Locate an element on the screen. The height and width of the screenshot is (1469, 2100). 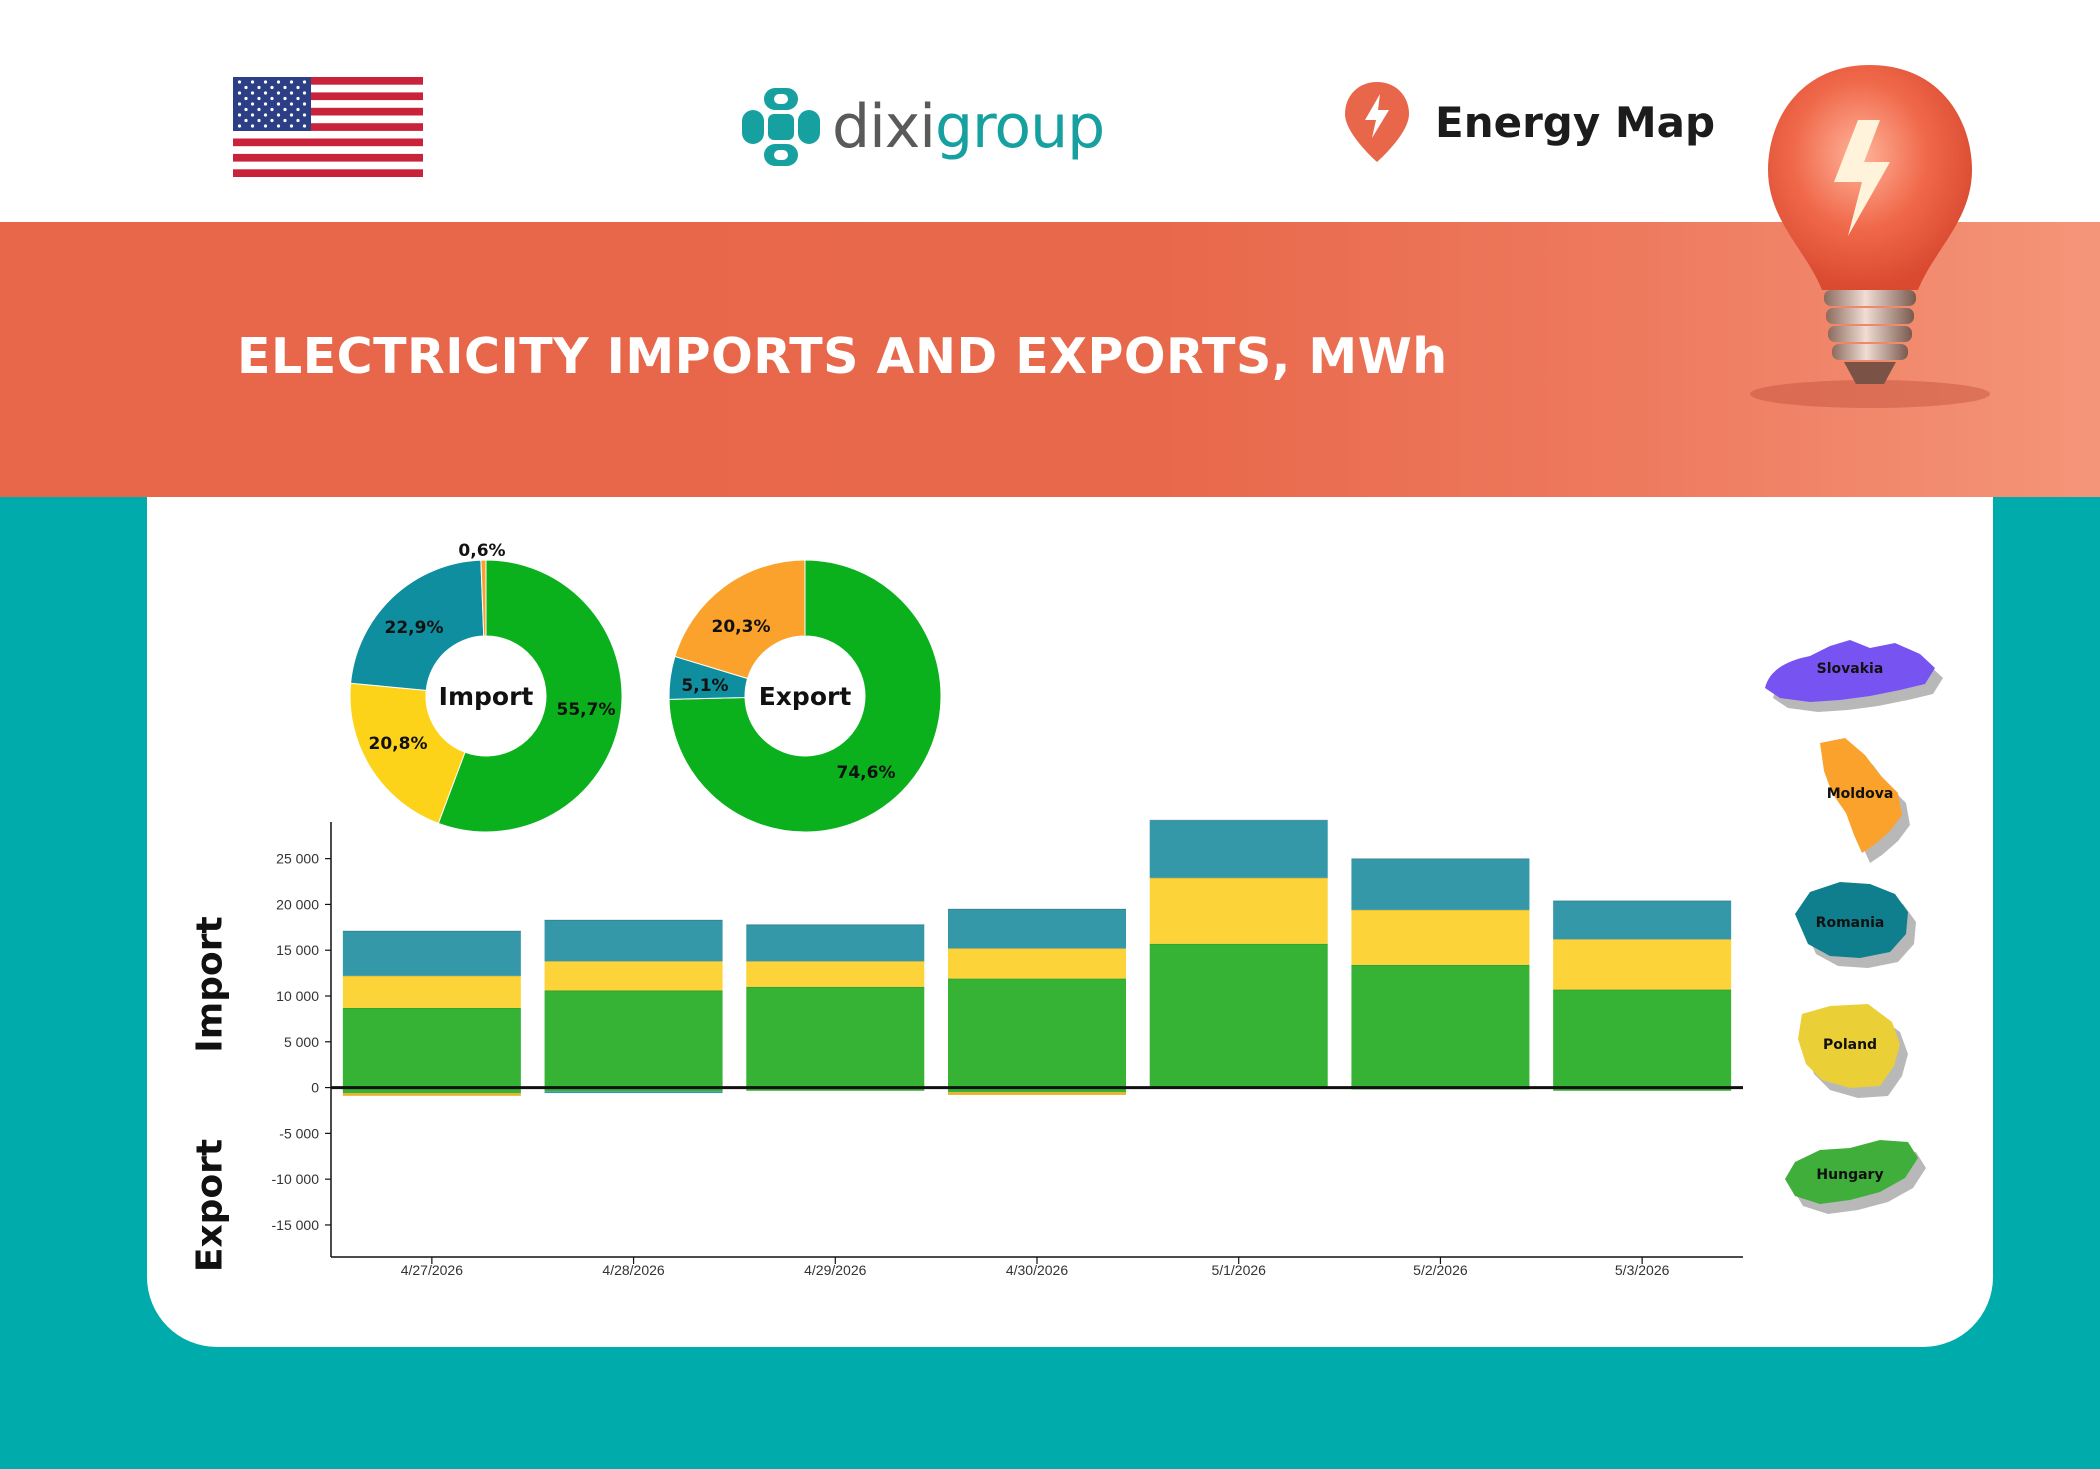
country-label: Hungary is located at coordinates (1849, 1175).